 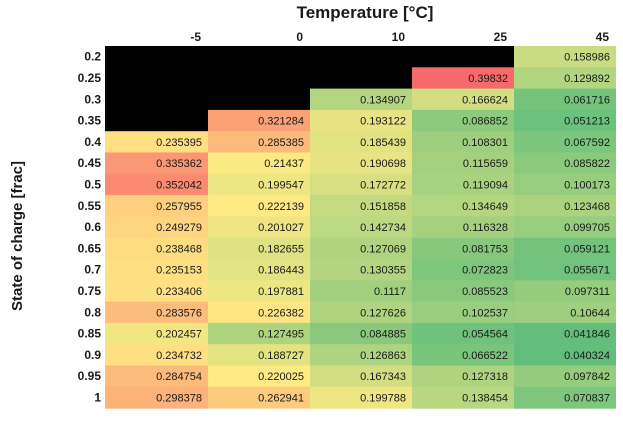 What do you see at coordinates (488, 79) in the screenshot?
I see `cell-value-label: 0.39832` at bounding box center [488, 79].